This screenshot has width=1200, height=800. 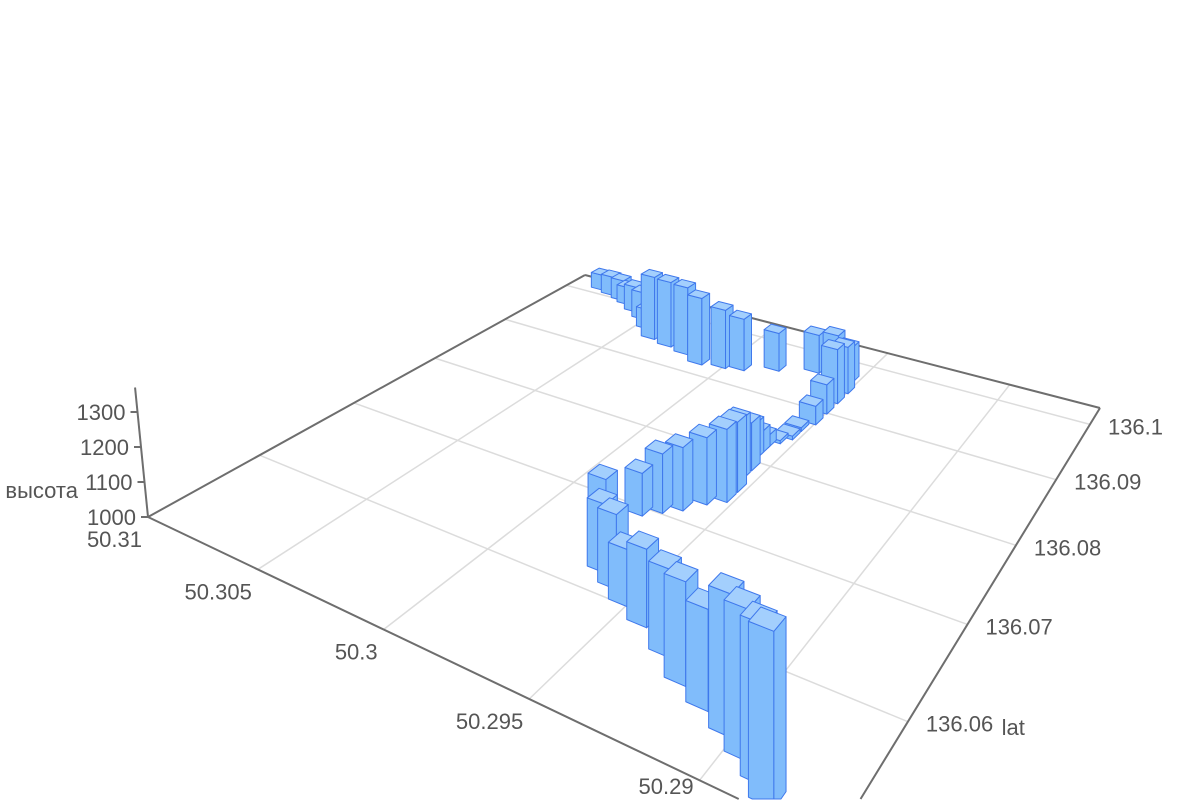 I want to click on y-axis-line, so click(x=980, y=603).